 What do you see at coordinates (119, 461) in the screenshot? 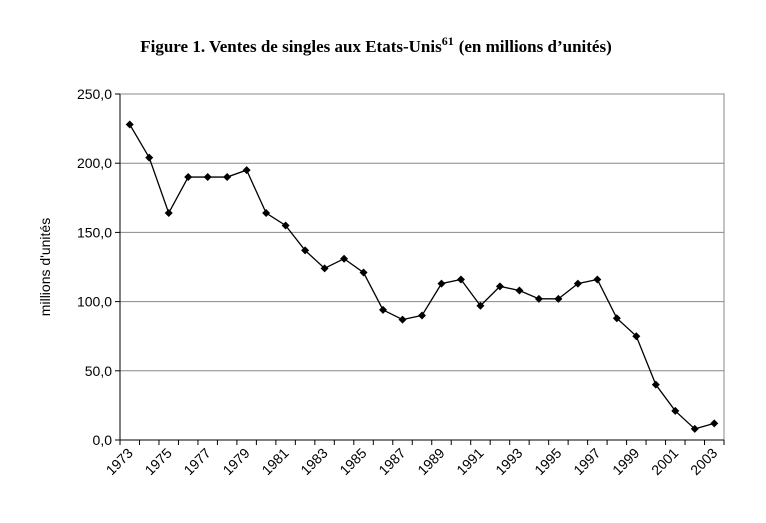
I see `x-tick-label: 1973` at bounding box center [119, 461].